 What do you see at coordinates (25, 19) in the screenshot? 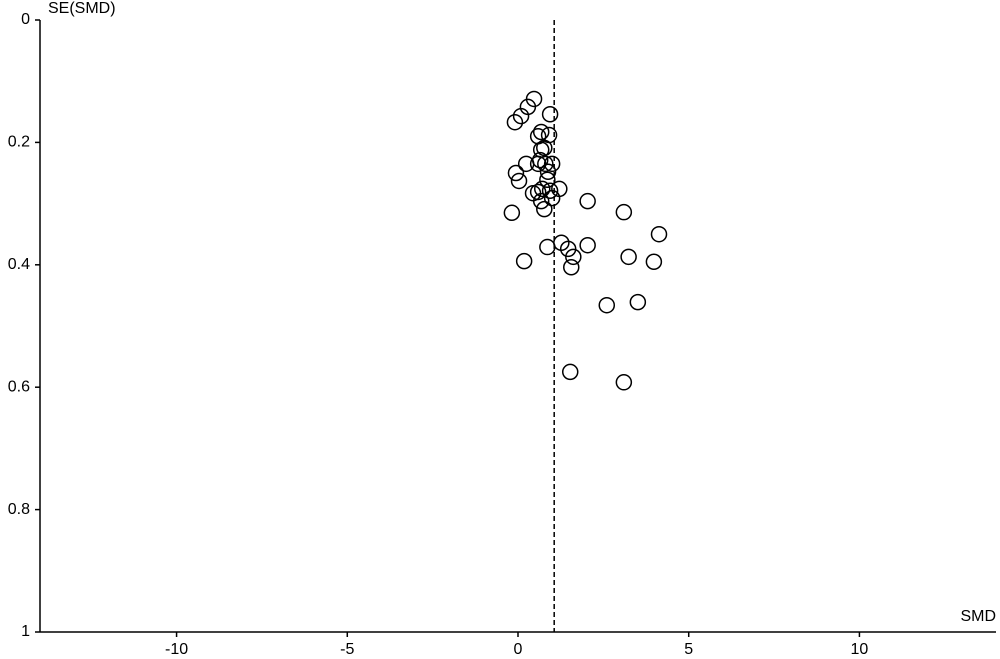
I see `y-tick-label: 0` at bounding box center [25, 19].